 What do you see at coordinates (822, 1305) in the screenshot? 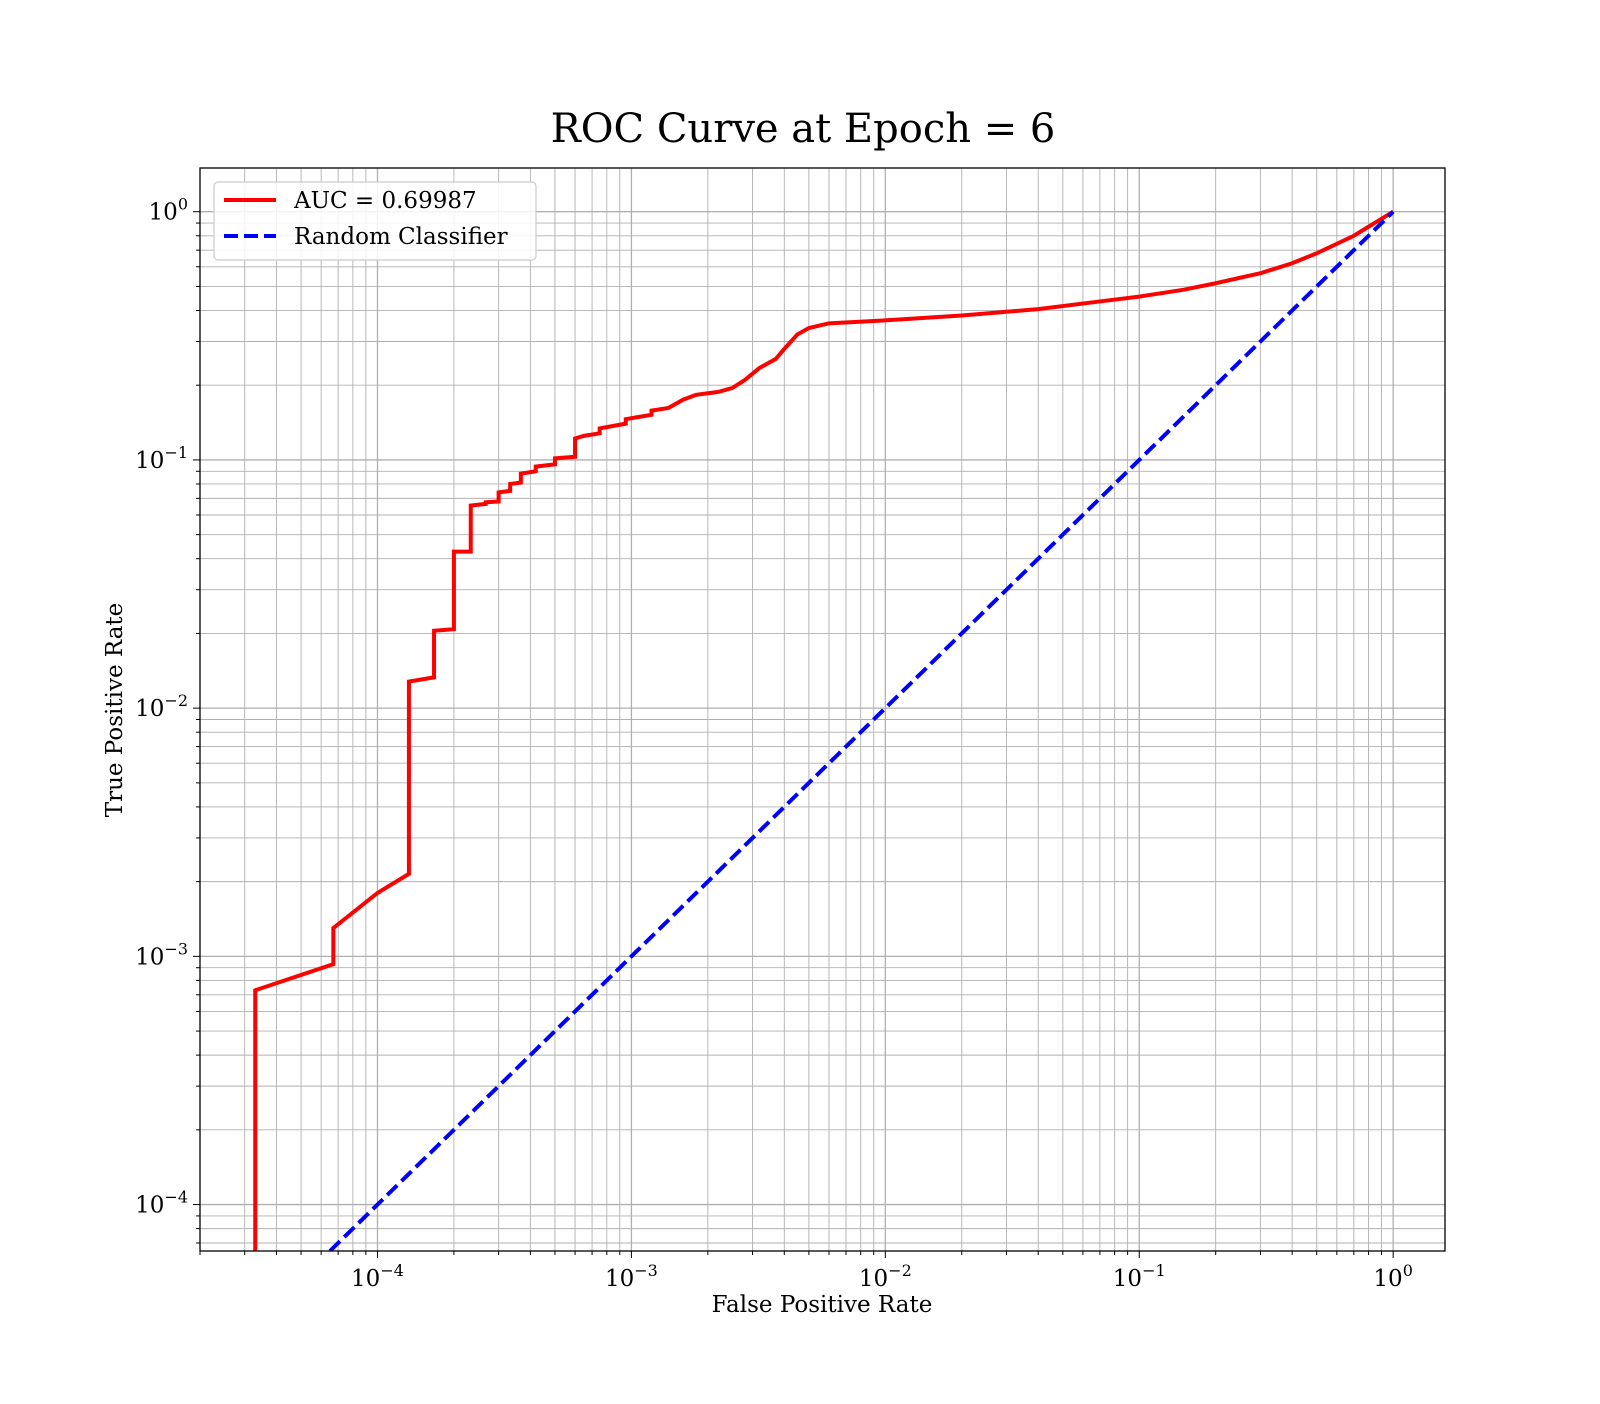
I see `x-axis-label: False Positive Rate` at bounding box center [822, 1305].